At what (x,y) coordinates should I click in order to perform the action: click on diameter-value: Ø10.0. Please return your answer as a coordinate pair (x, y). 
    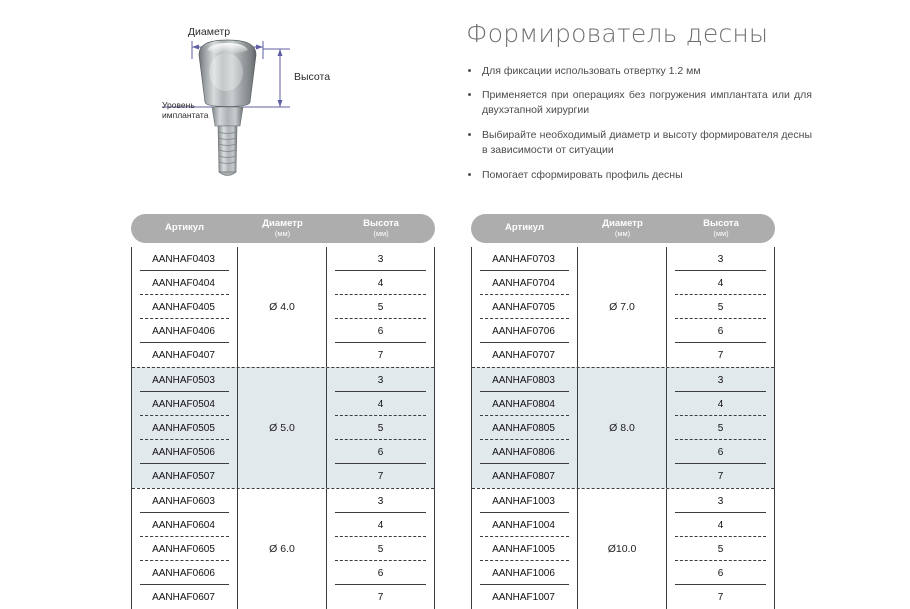
    Looking at the image, I should click on (622, 549).